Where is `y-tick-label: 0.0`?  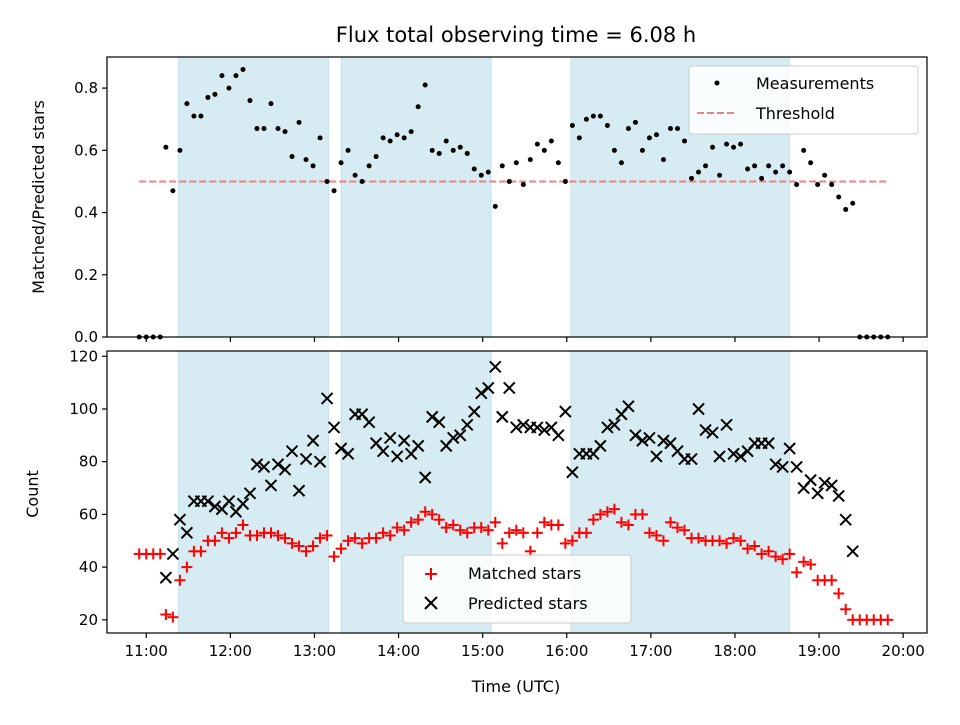
y-tick-label: 0.0 is located at coordinates (86, 337).